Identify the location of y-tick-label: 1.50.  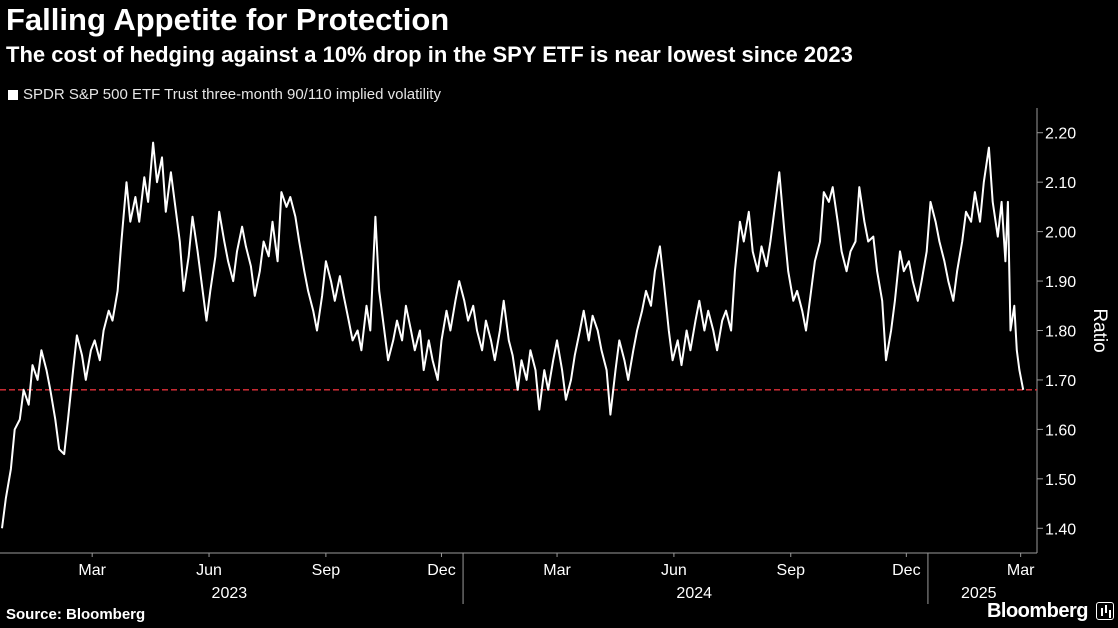
(1060, 480).